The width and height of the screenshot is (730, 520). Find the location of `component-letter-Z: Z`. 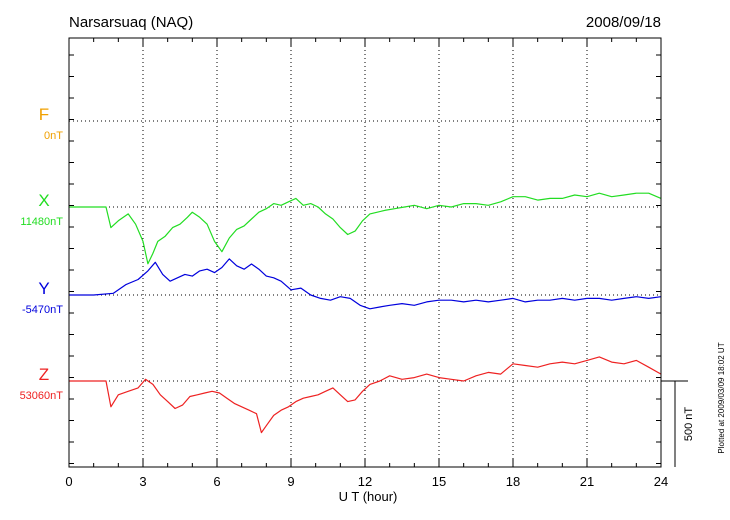

component-letter-Z: Z is located at coordinates (44, 374).